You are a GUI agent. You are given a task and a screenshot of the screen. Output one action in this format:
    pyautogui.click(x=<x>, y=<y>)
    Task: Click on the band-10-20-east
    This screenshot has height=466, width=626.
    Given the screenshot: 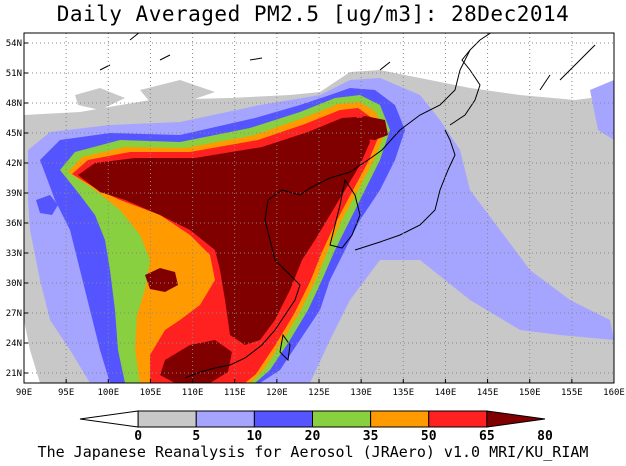 What is the action you would take?
    pyautogui.click(x=602, y=110)
    